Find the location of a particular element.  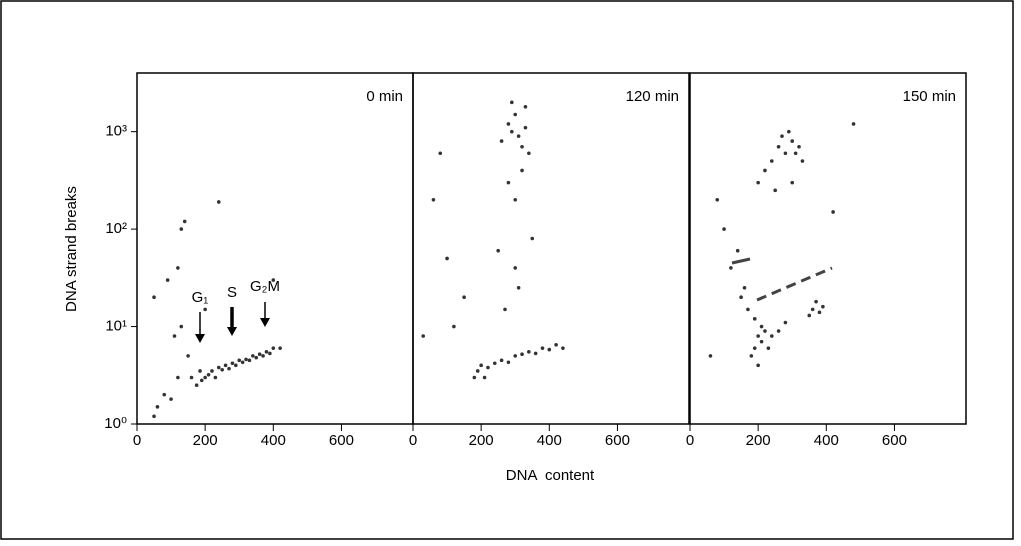

annotation: G₂M is located at coordinates (265, 286).